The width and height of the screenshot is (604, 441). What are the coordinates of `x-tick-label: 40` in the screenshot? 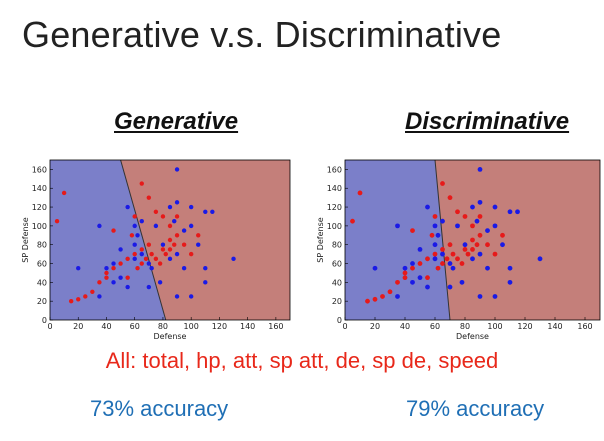 It's located at (405, 326).